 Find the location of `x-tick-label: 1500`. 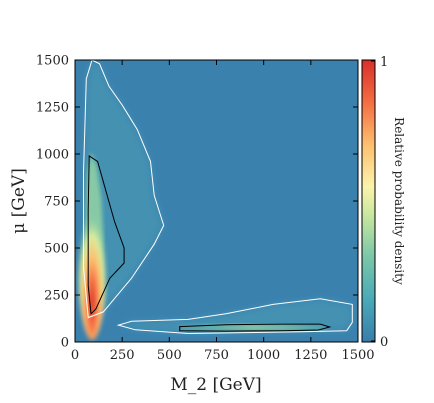

x-tick-label: 1500 is located at coordinates (357, 355).